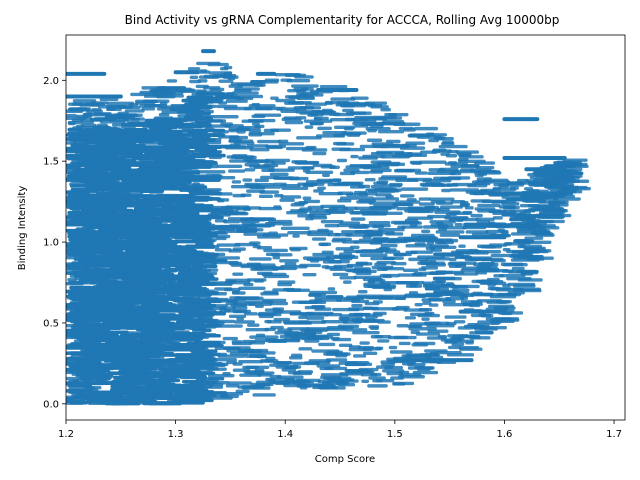 This screenshot has width=640, height=480. What do you see at coordinates (395, 434) in the screenshot?
I see `x-tick-label: 1.5` at bounding box center [395, 434].